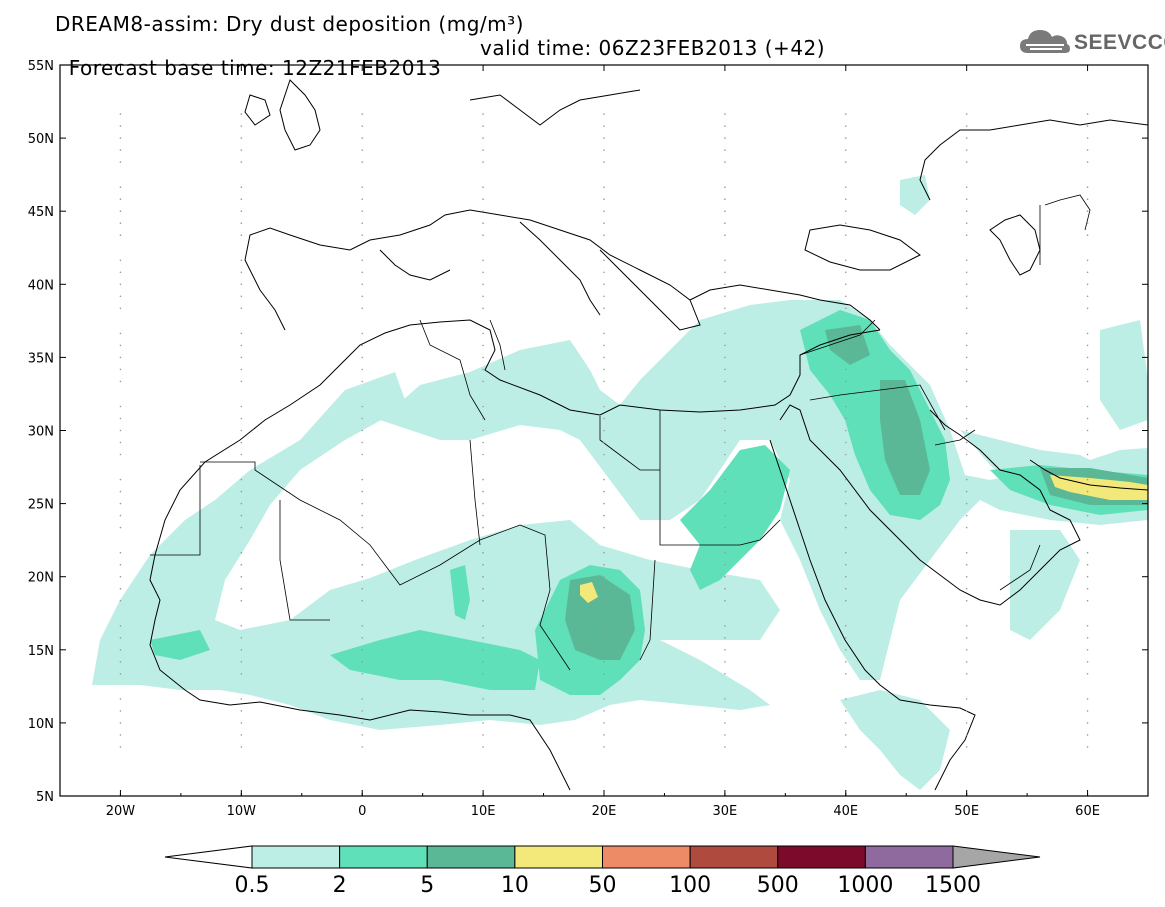 The image size is (1165, 907). Describe the element at coordinates (255, 68) in the screenshot. I see `base-time: Forecast base time: 12Z21FEB2013` at that location.